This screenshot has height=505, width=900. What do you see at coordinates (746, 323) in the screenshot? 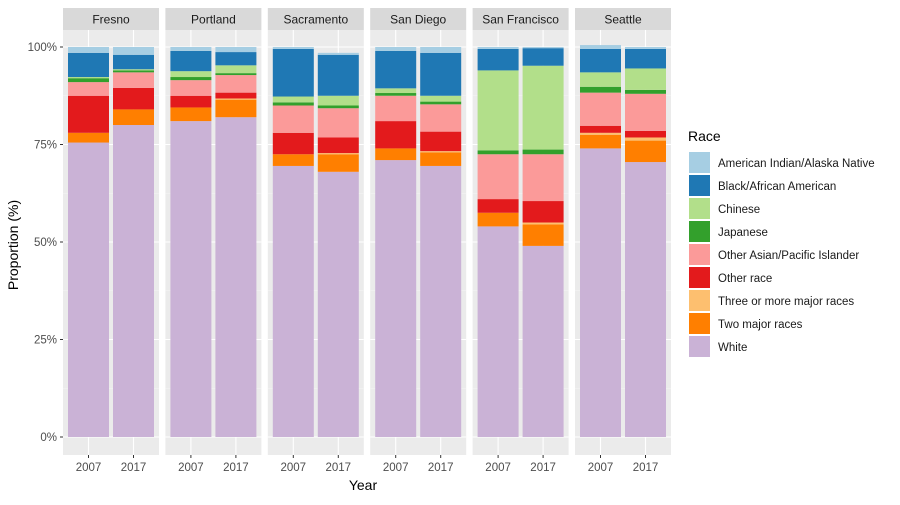
I see `legend-item: Two major races` at bounding box center [746, 323].